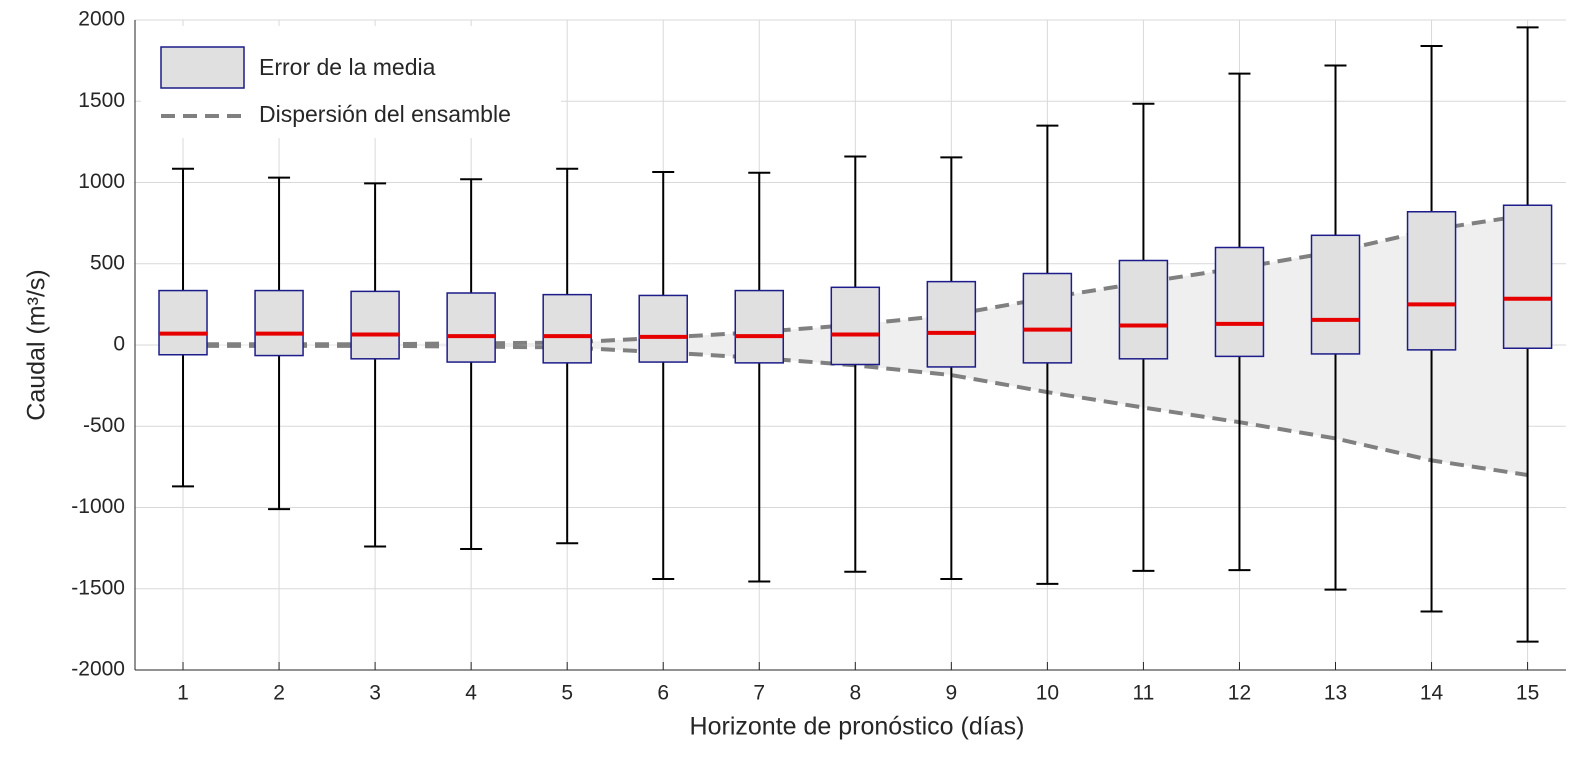 The image size is (1591, 761). Describe the element at coordinates (567, 693) in the screenshot. I see `x-tick-label: 5` at that location.